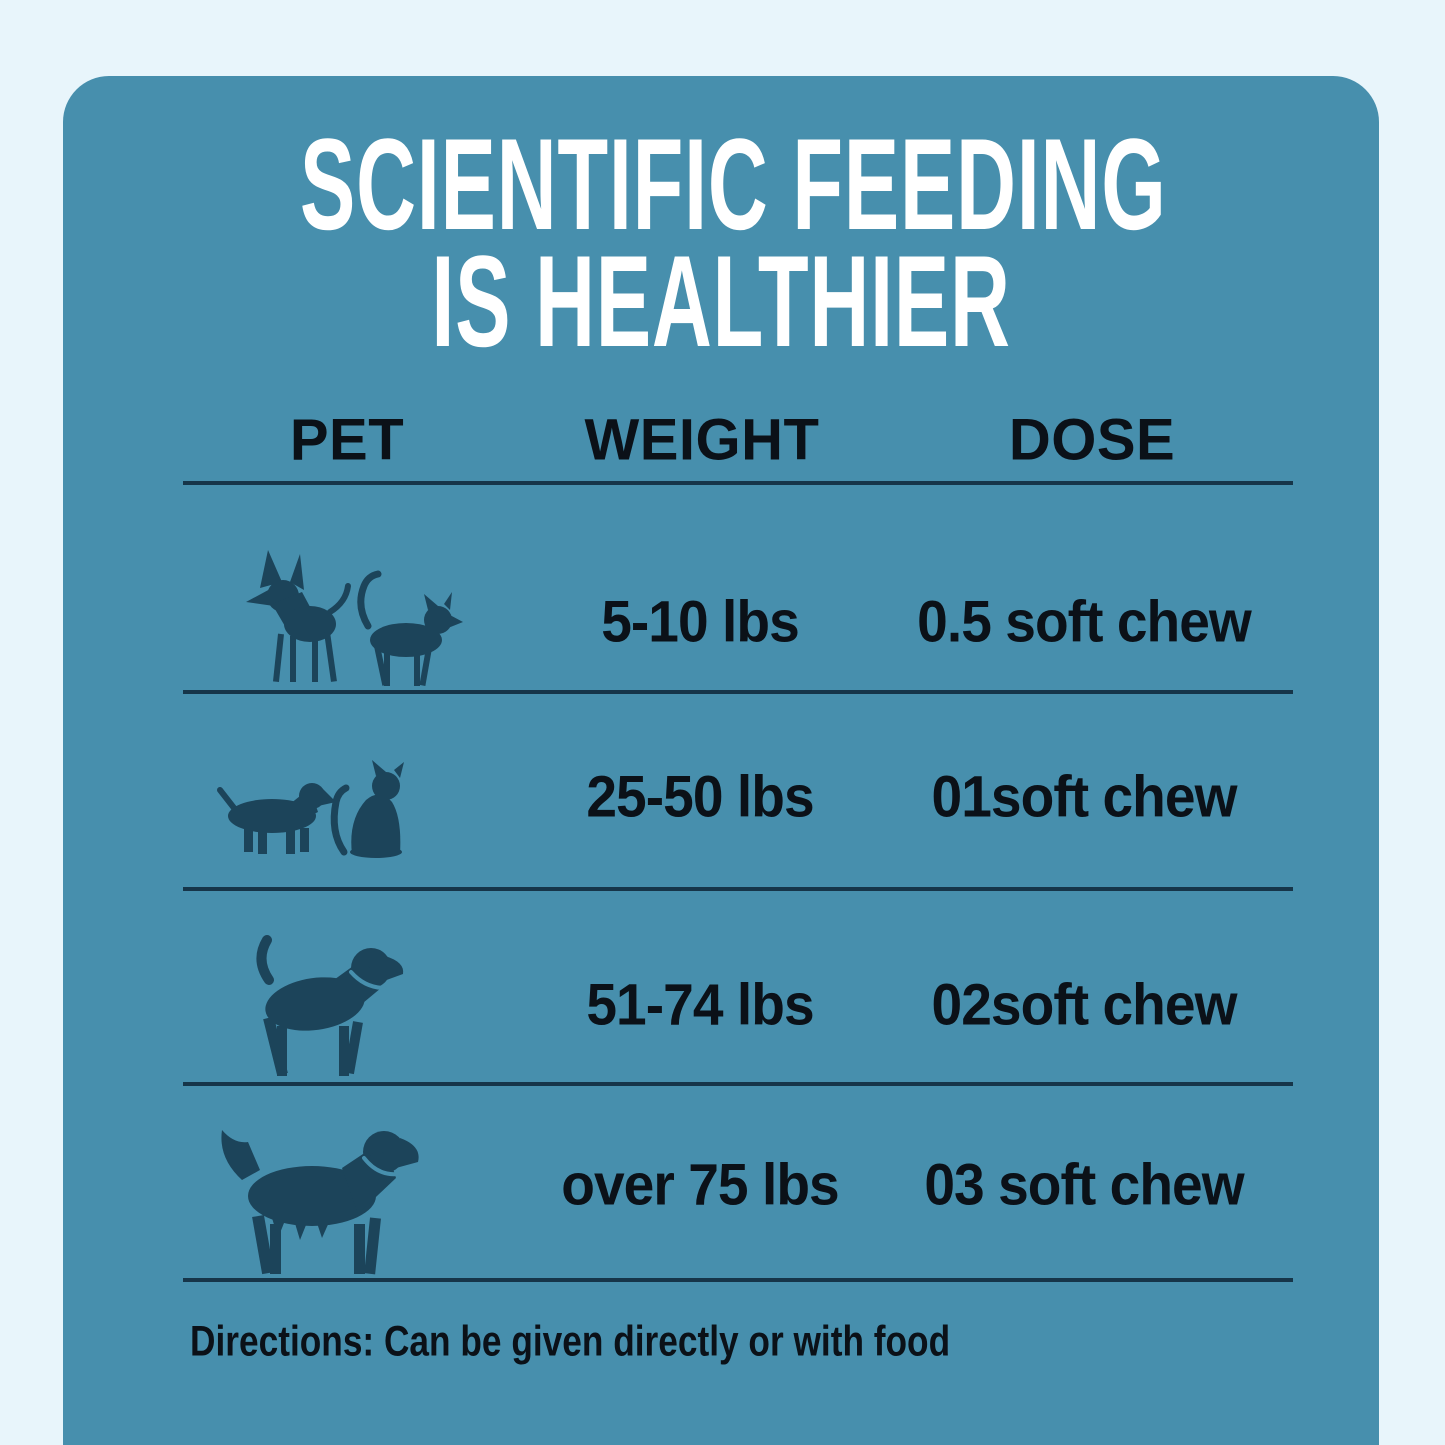 This screenshot has height=1445, width=1445. I want to click on sitting-cat-icon, so click(367, 809).